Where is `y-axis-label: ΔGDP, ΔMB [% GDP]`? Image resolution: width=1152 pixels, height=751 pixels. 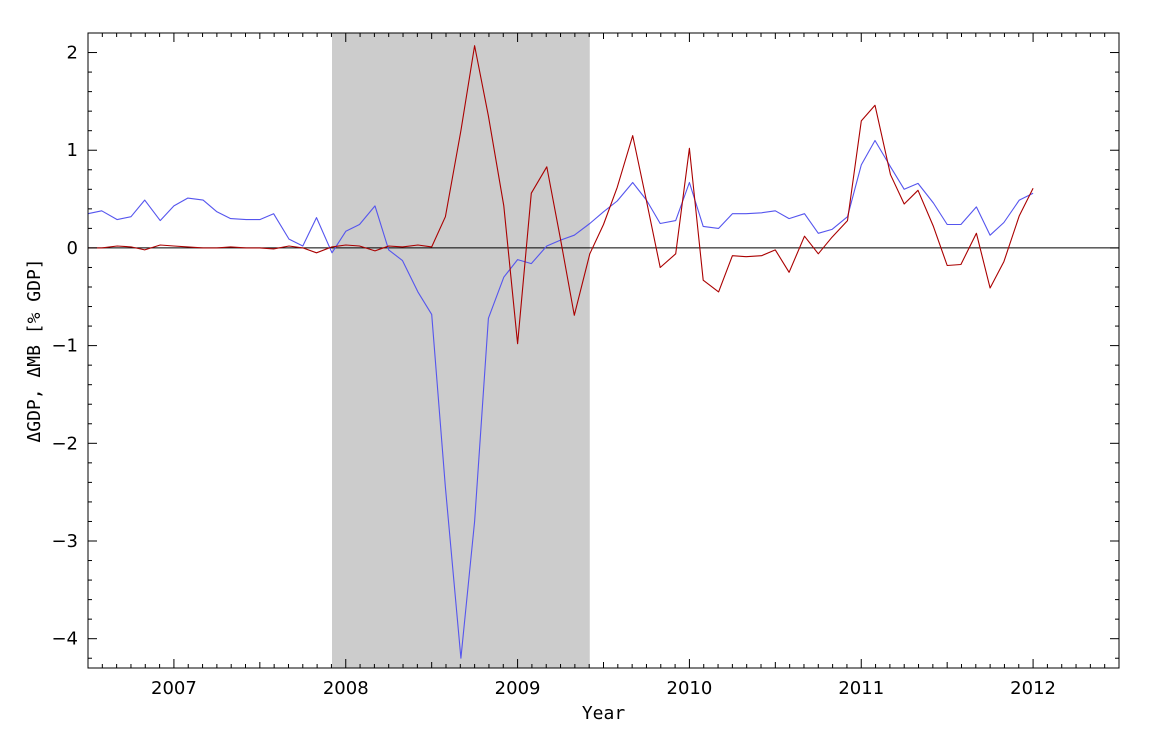
y-axis-label: ΔGDP, ΔMB [% GDP] is located at coordinates (34, 350).